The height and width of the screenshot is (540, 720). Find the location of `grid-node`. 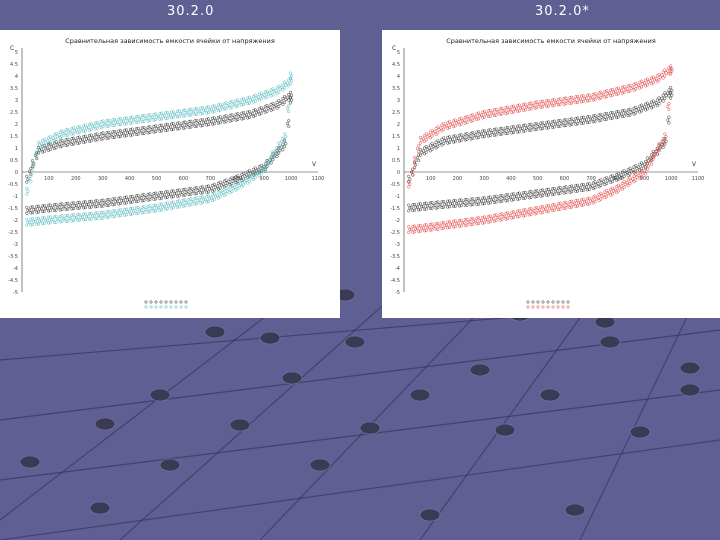

grid-node is located at coordinates (690, 390).